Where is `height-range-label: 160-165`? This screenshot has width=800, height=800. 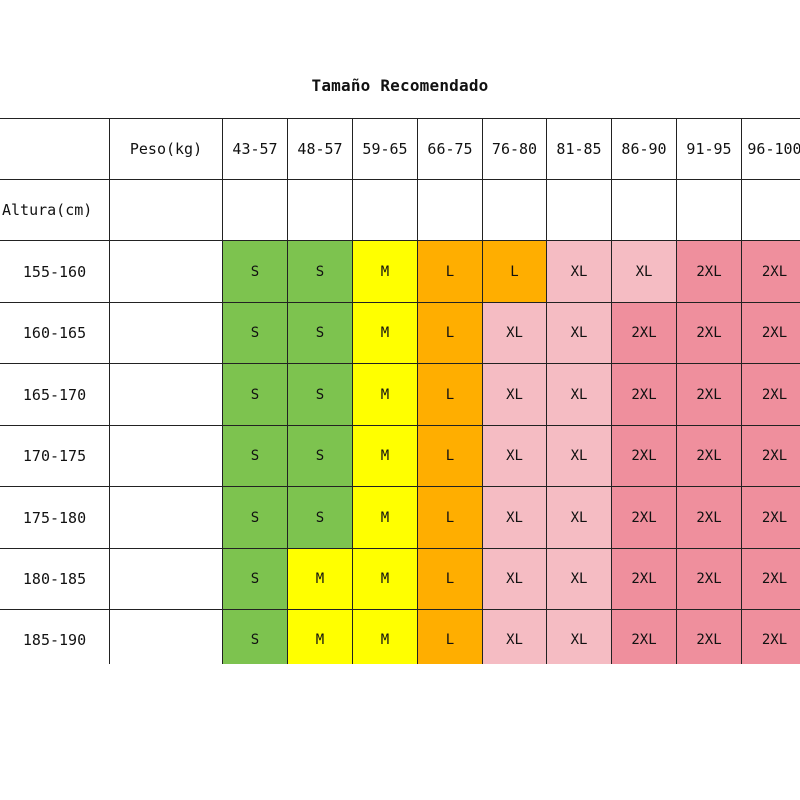 height-range-label: 160-165 is located at coordinates (55, 333).